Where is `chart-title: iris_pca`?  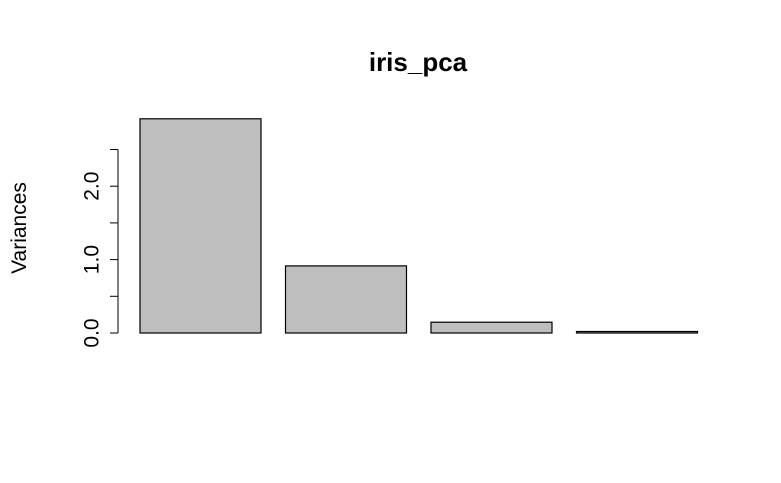
chart-title: iris_pca is located at coordinates (418, 62).